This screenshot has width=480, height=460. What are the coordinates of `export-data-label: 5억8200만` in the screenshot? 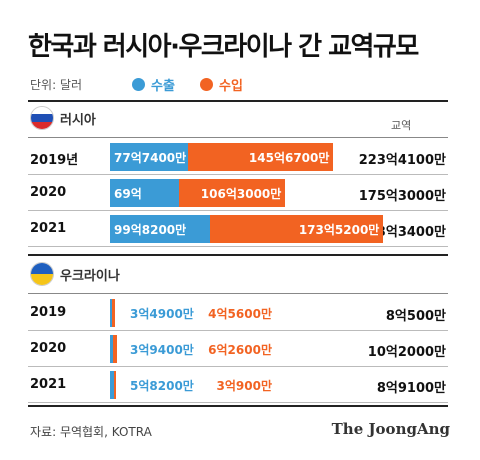 It's located at (162, 386).